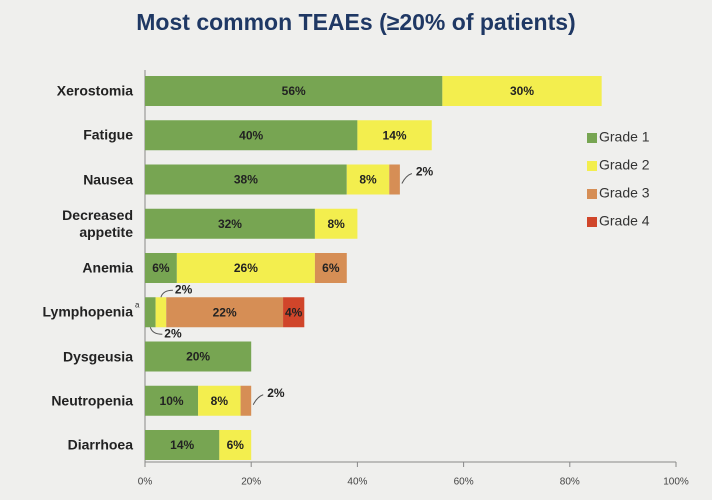 This screenshot has height=500, width=712. I want to click on data-label: 38%, so click(246, 180).